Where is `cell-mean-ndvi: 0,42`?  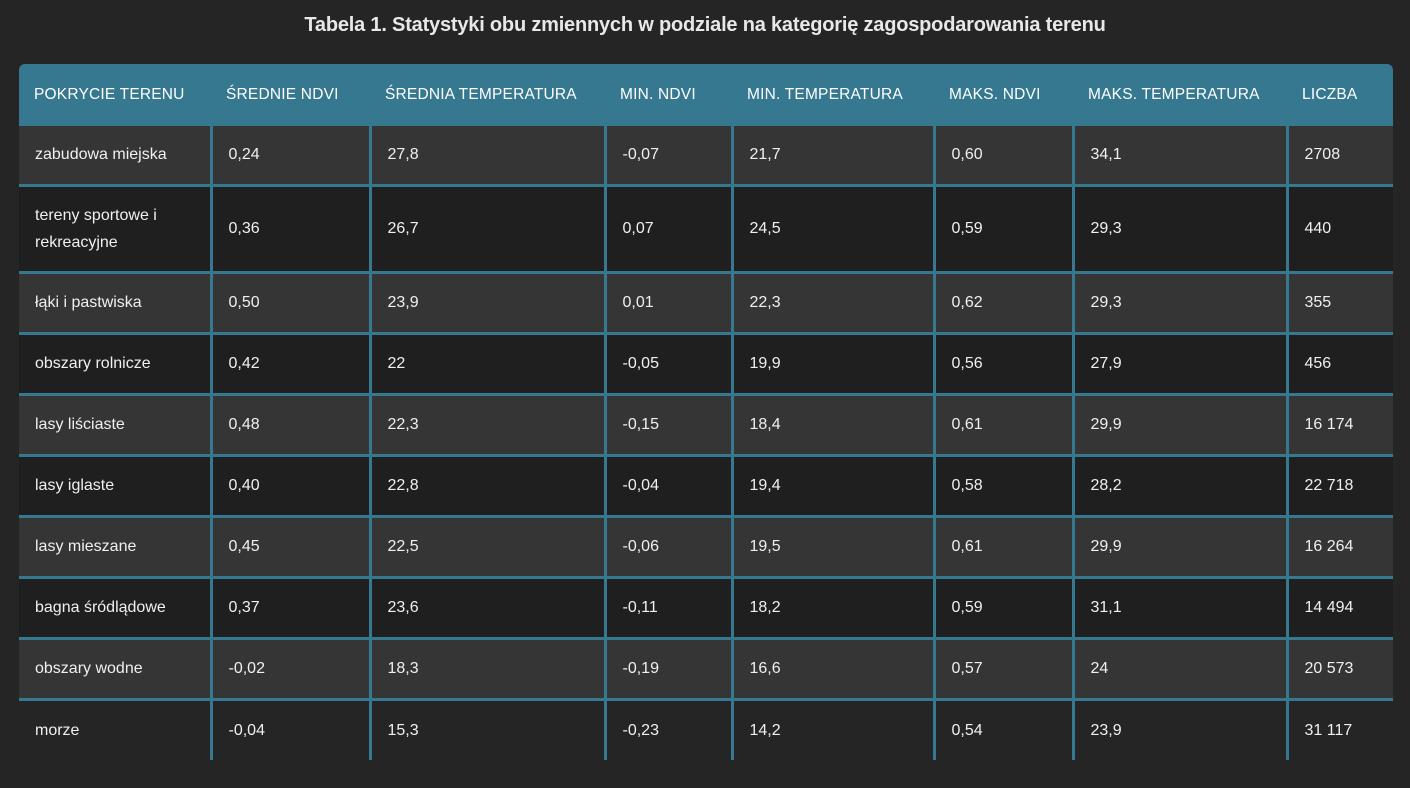 cell-mean-ndvi: 0,42 is located at coordinates (291, 362).